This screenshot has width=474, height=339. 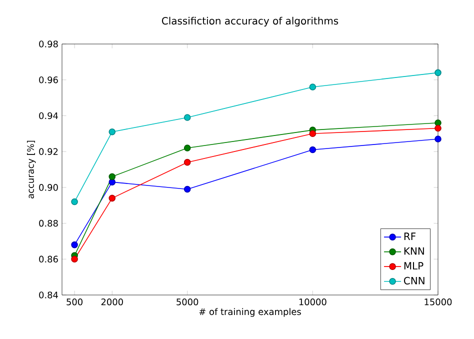 What do you see at coordinates (312, 302) in the screenshot?
I see `x-tick-label: 10000` at bounding box center [312, 302].